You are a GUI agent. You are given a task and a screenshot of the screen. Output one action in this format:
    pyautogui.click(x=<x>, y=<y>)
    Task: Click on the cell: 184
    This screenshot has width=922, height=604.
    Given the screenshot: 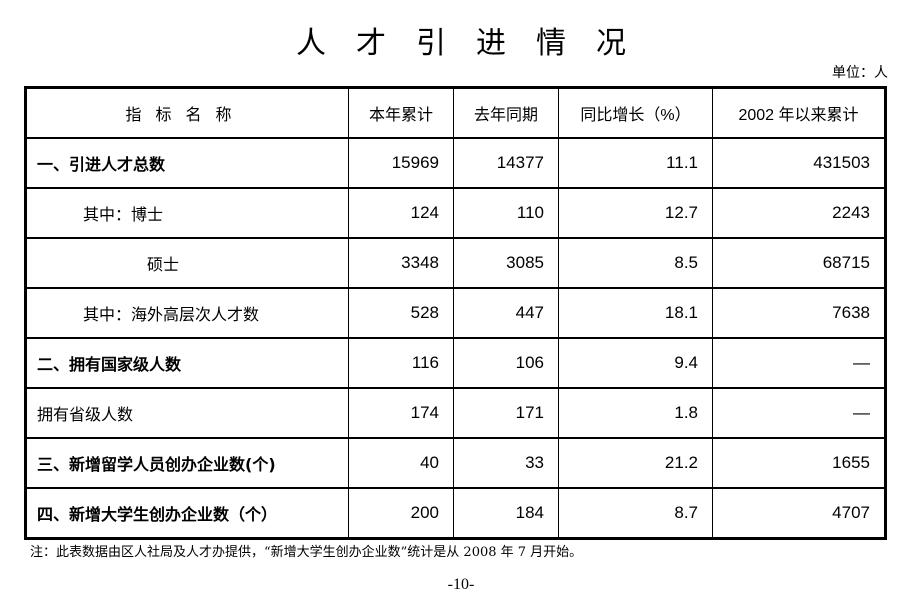 What is the action you would take?
    pyautogui.click(x=506, y=513)
    